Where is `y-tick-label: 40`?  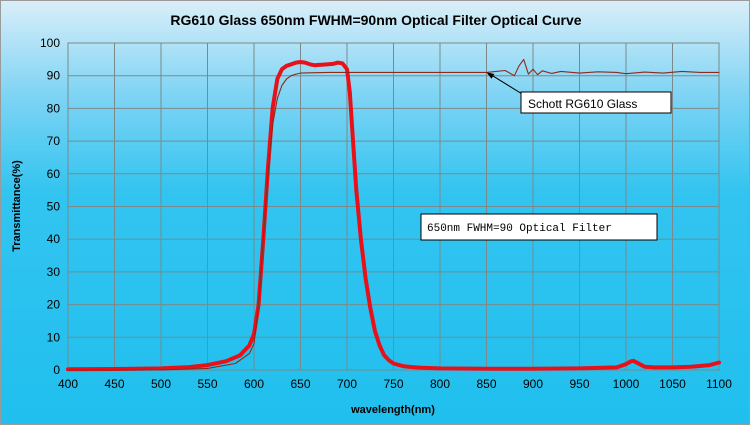 y-tick-label: 40 is located at coordinates (54, 239).